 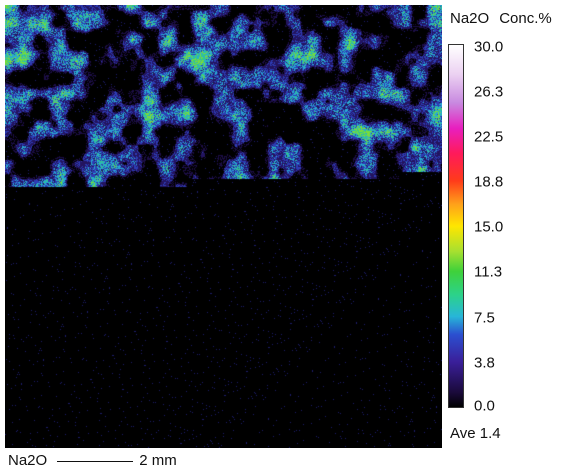 I want to click on tick-label: 3.8, so click(x=484, y=363).